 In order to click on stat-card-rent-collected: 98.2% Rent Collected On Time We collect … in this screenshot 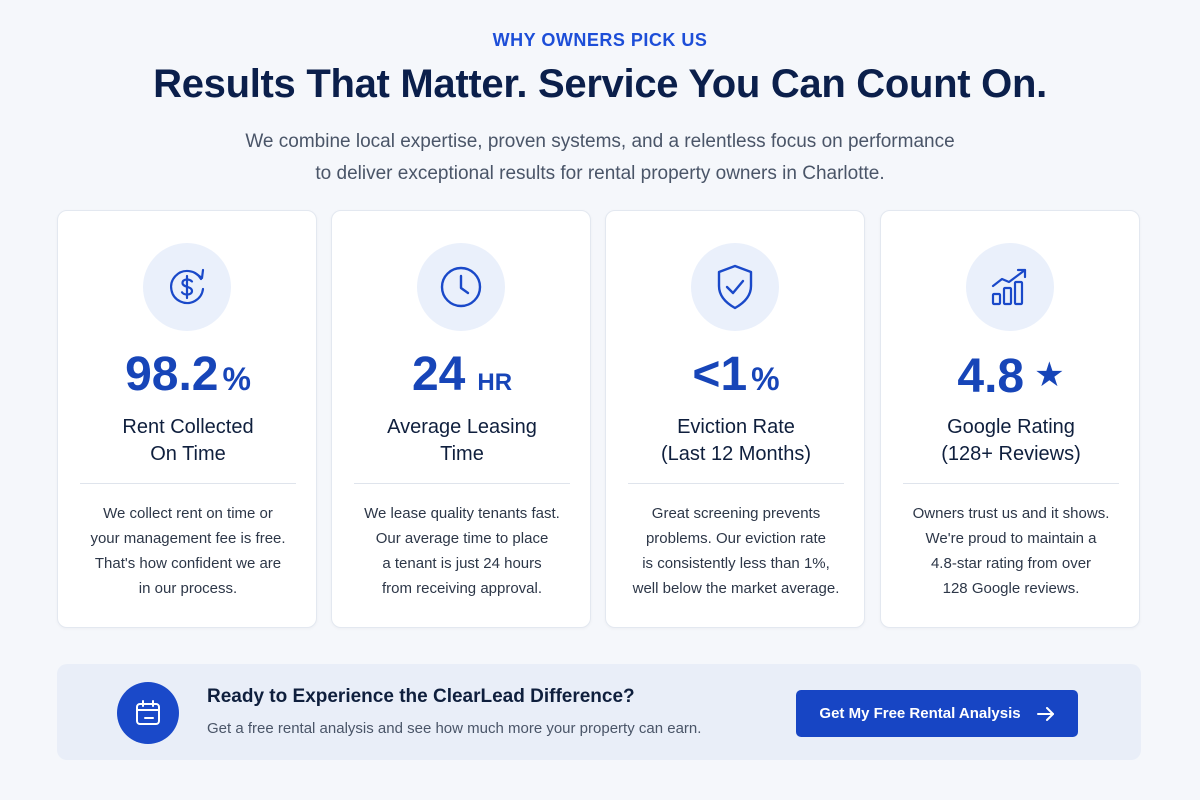, I will do `click(187, 419)`.